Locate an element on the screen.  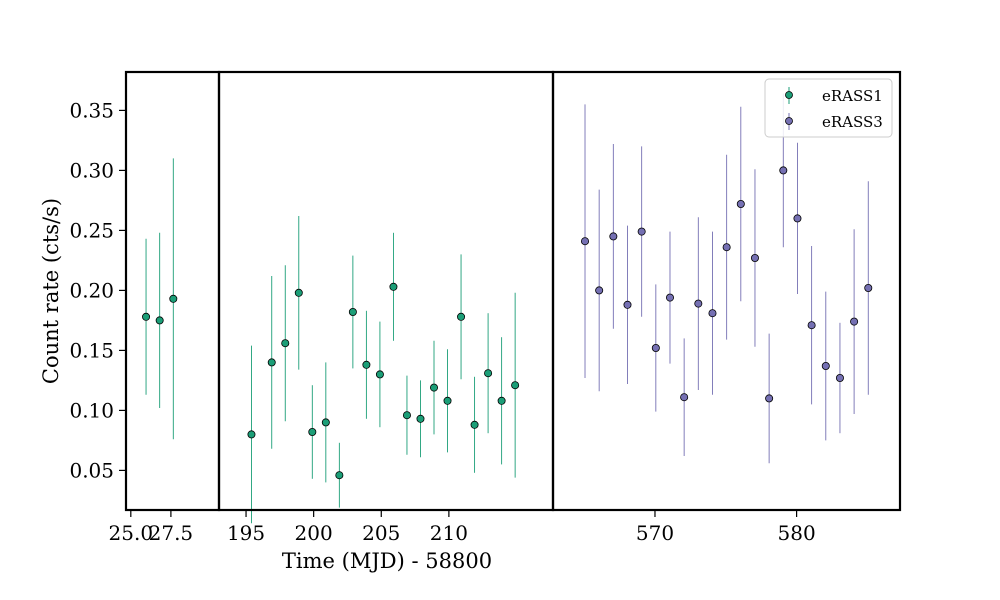
x-tick-label: 580 is located at coordinates (797, 533).